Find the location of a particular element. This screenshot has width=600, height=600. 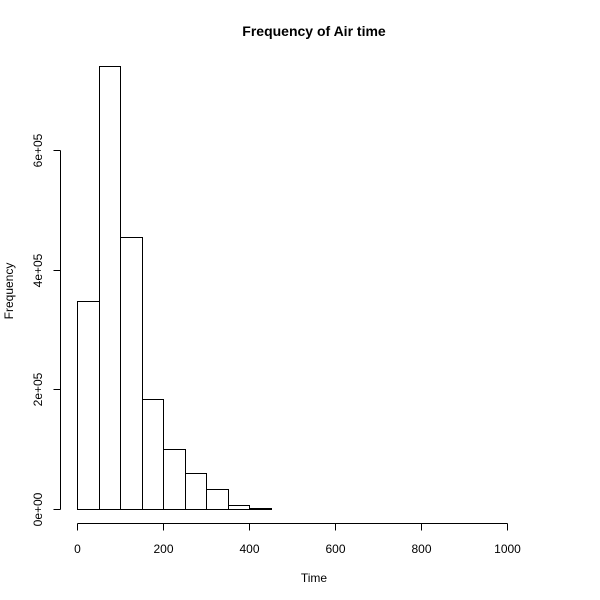

x-tick-label-0: 0 is located at coordinates (77, 549).